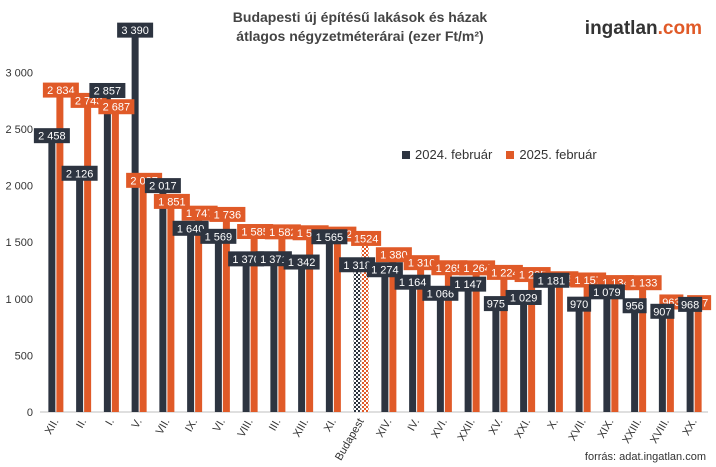 This screenshot has height=467, width=716. I want to click on data-label-2025: 1 747, so click(200, 214).